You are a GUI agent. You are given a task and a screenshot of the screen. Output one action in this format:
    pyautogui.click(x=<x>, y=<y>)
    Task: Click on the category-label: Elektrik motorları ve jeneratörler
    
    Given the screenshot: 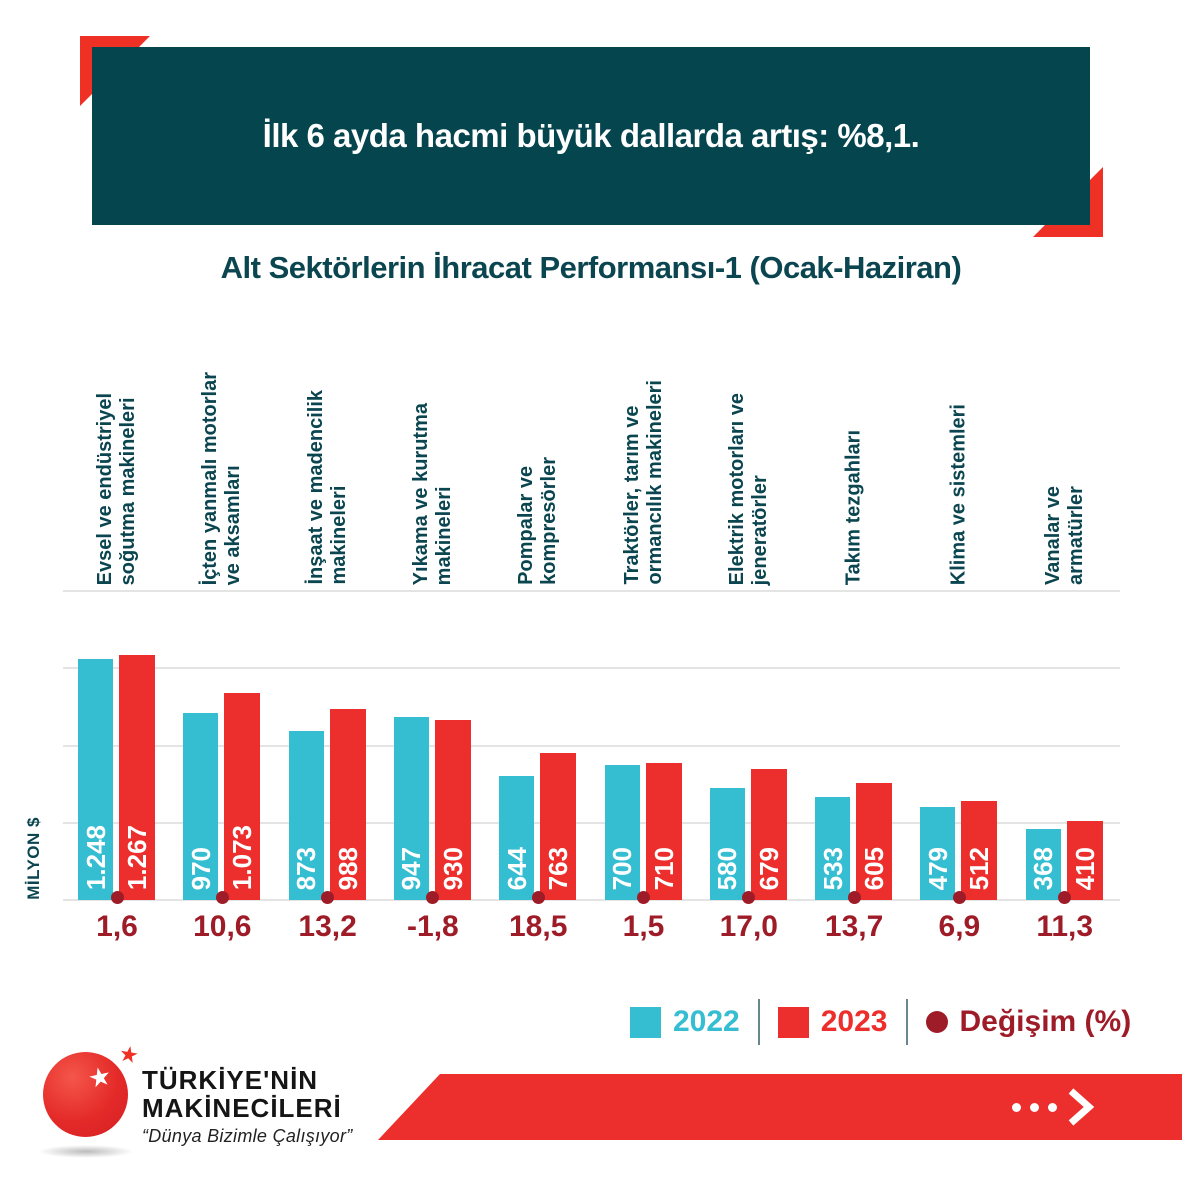 What is the action you would take?
    pyautogui.click(x=748, y=488)
    